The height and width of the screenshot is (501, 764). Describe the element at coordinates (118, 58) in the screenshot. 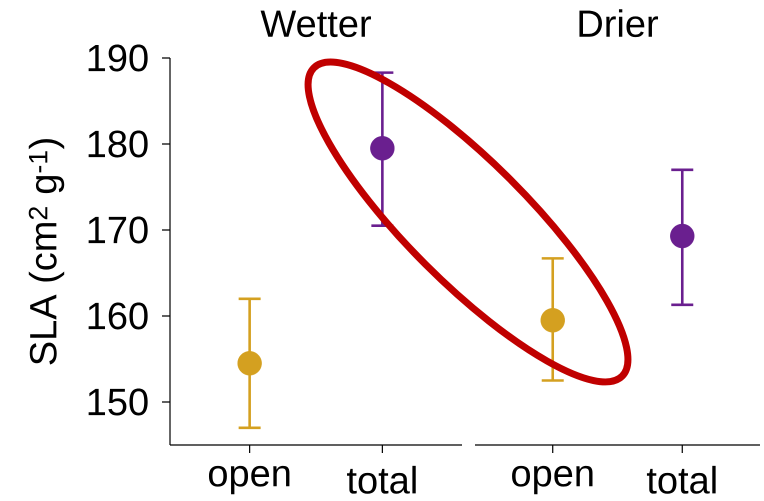

I see `y-tick-label: 190` at that location.